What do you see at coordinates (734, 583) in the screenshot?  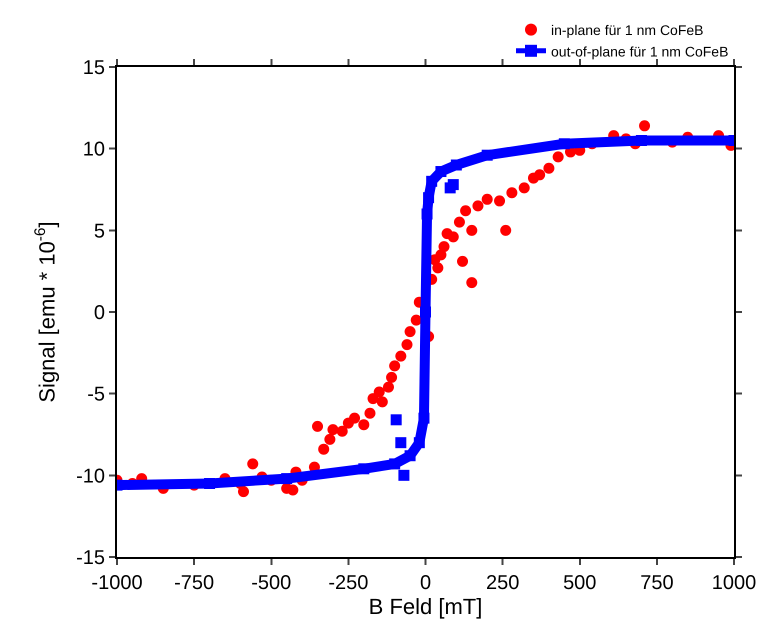 I see `x-tick-label: 1000` at bounding box center [734, 583].